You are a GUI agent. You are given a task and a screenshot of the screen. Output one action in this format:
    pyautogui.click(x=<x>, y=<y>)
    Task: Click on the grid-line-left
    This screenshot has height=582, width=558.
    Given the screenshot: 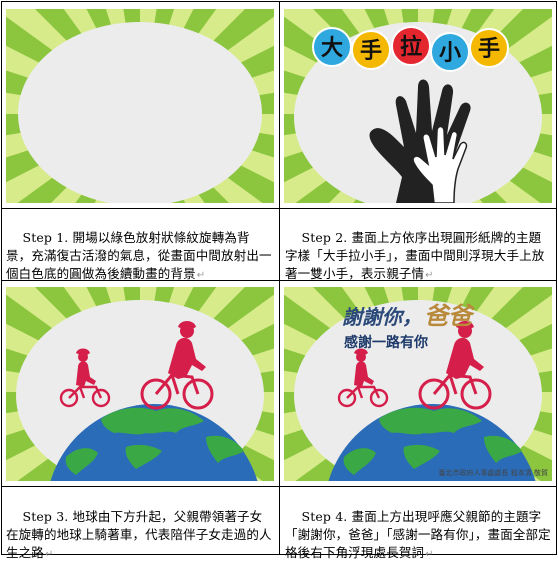 What is the action you would take?
    pyautogui.click(x=1, y=277)
    